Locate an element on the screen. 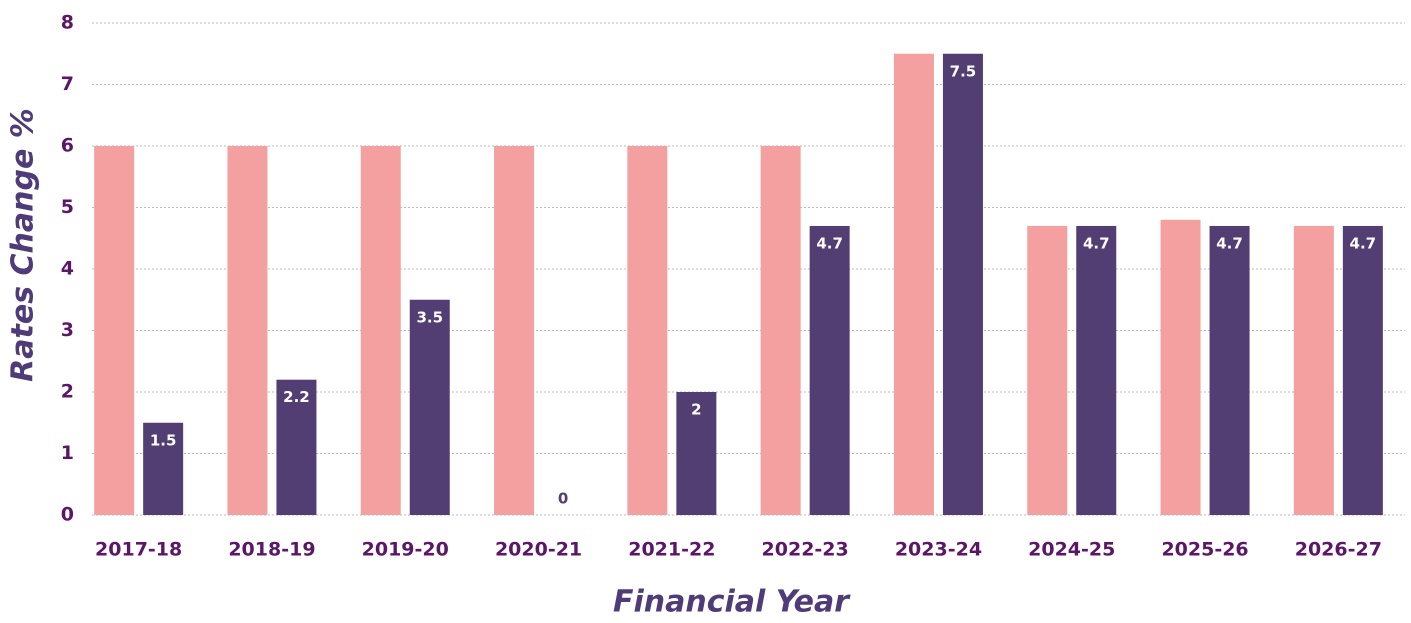 The image size is (1411, 623). data-label: 1.5 is located at coordinates (163, 440).